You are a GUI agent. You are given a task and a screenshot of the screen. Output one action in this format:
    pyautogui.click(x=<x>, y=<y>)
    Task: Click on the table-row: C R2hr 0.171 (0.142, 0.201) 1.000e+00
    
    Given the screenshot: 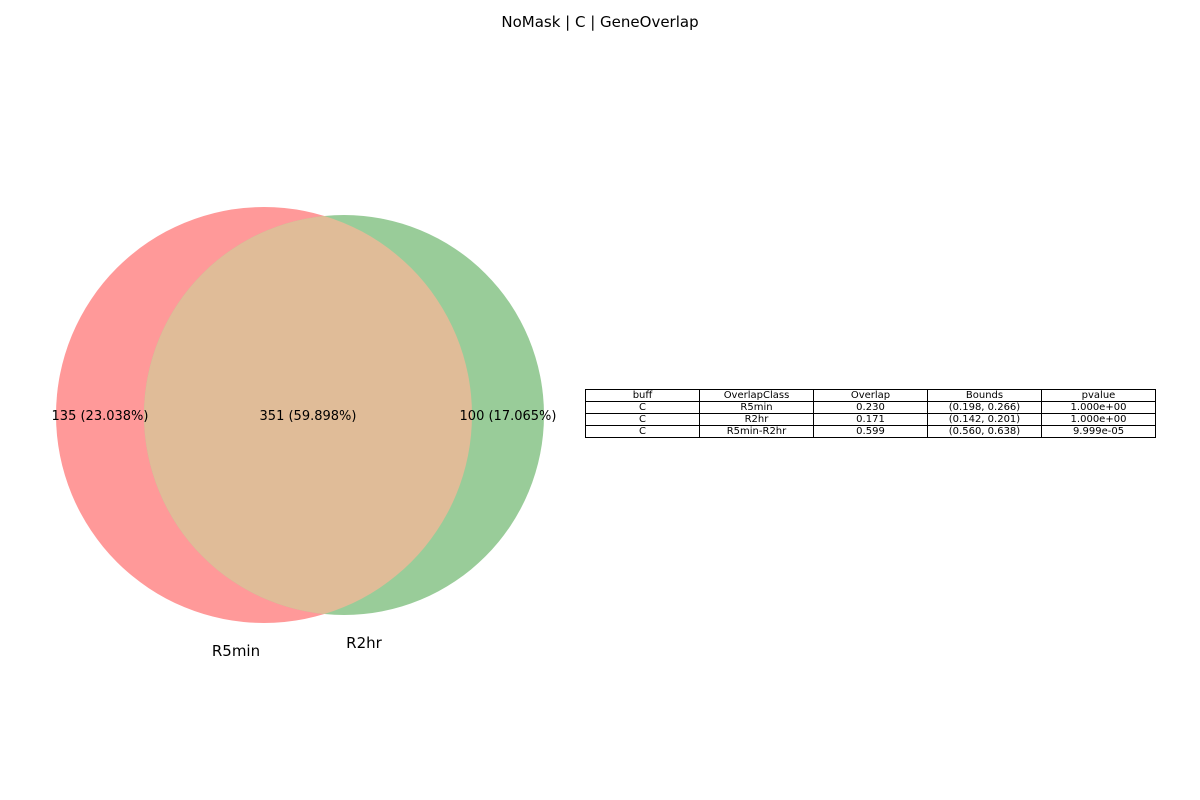 What is the action you would take?
    pyautogui.click(x=870, y=419)
    